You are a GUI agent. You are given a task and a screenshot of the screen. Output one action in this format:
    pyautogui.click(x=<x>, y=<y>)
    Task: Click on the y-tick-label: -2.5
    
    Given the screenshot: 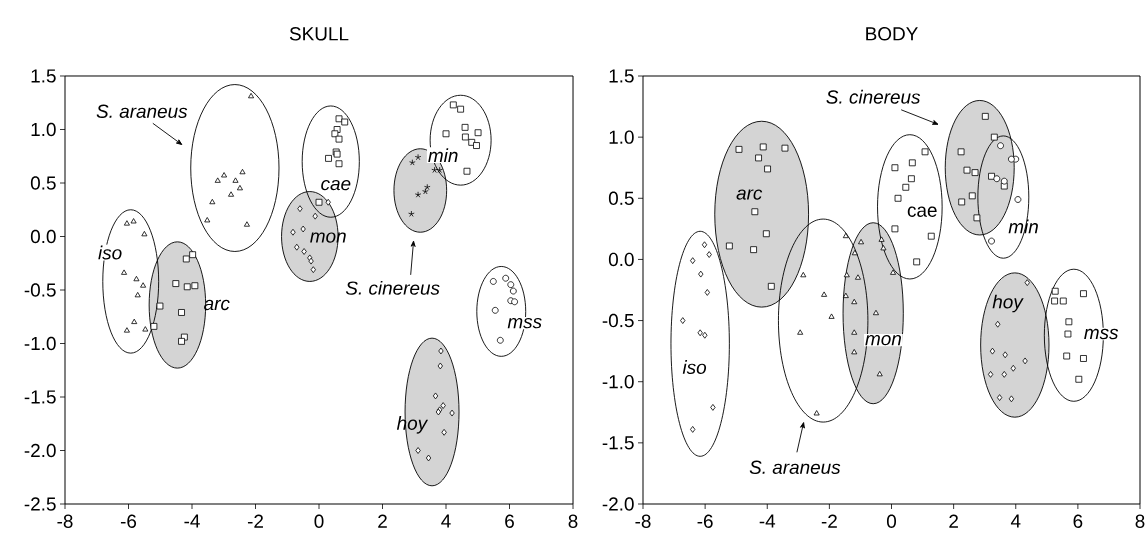 What is the action you would take?
    pyautogui.click(x=40, y=504)
    